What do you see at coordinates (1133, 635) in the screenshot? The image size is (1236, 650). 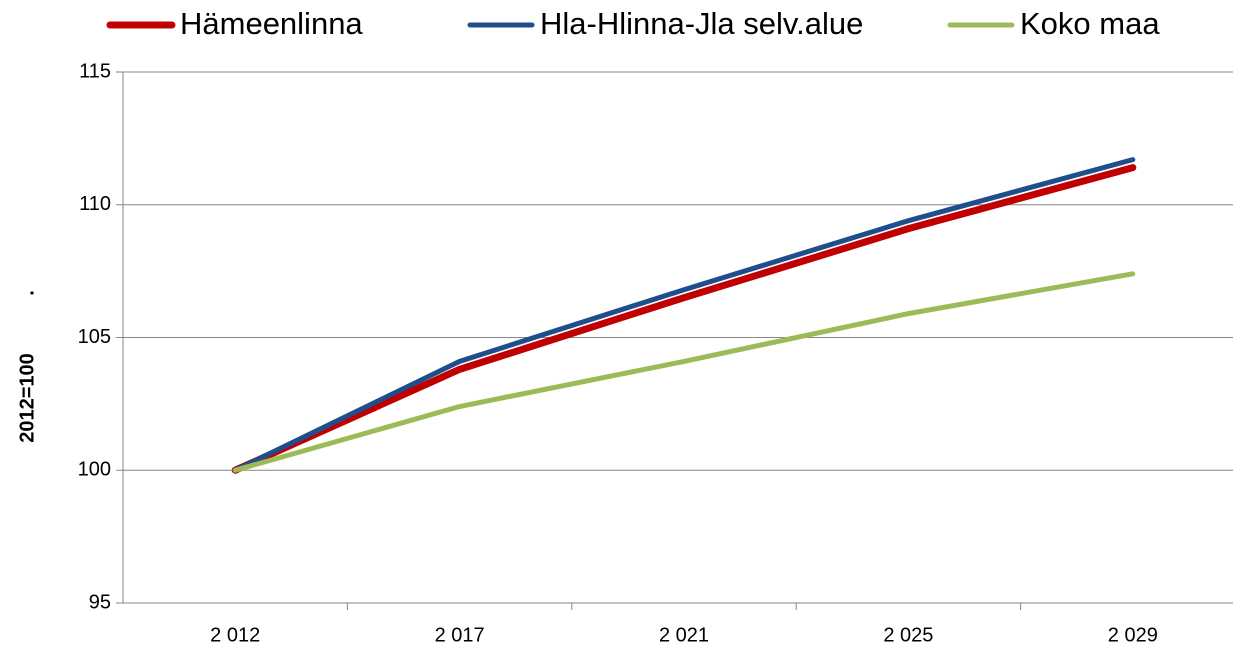 I see `x-tick-label: 2 029` at bounding box center [1133, 635].